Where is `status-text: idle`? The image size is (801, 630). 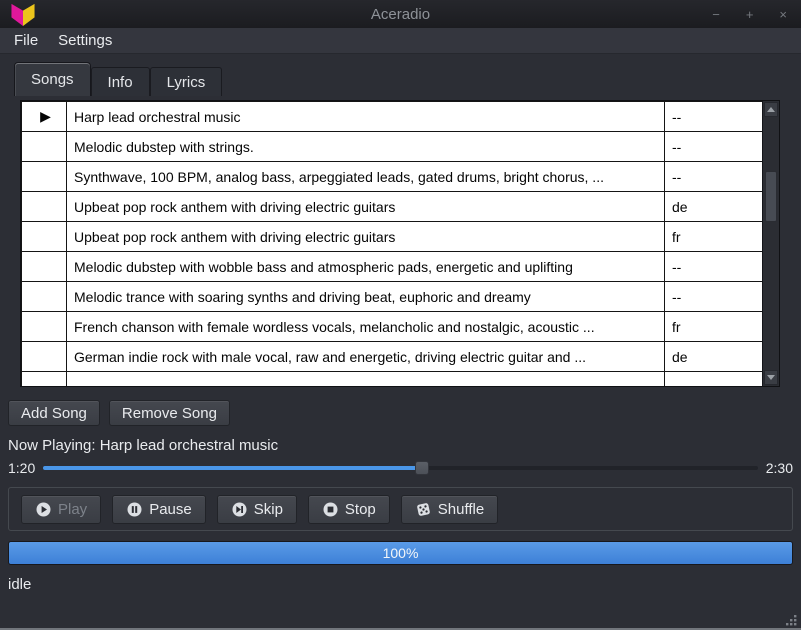 status-text: idle is located at coordinates (20, 584).